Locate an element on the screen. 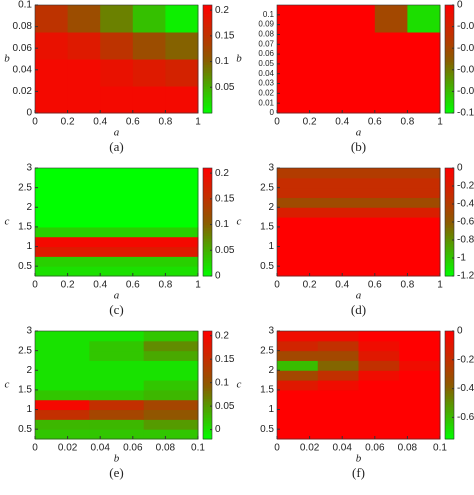  x-axis-label: a is located at coordinates (117, 296).